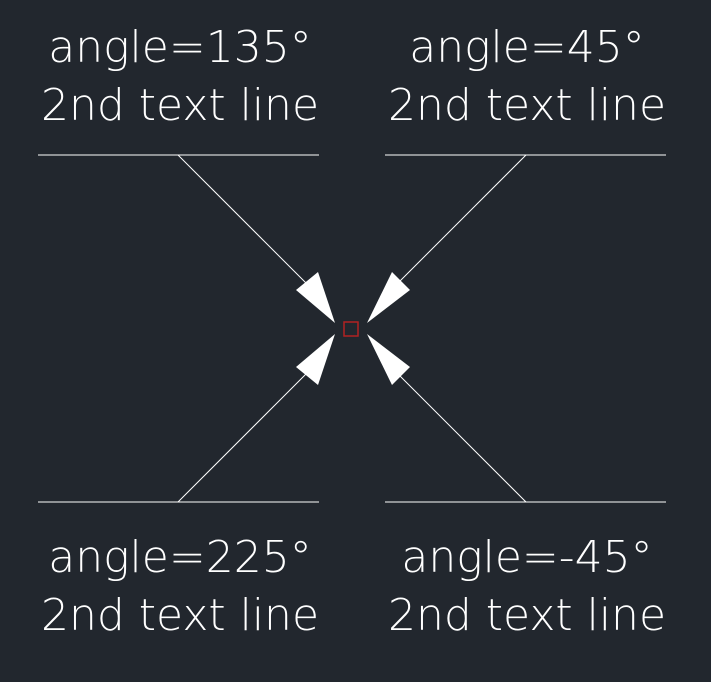  Describe the element at coordinates (242, 438) in the screenshot. I see `callout-225-leader` at that location.